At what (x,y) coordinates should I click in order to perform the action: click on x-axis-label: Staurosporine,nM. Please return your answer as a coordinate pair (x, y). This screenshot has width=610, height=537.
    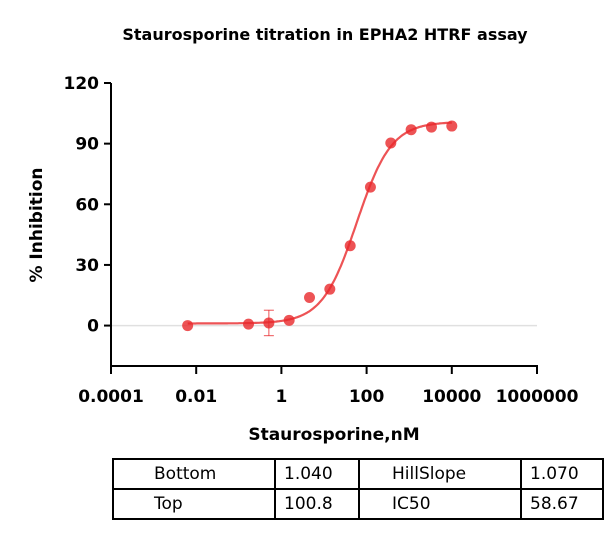
    Looking at the image, I should click on (333, 435).